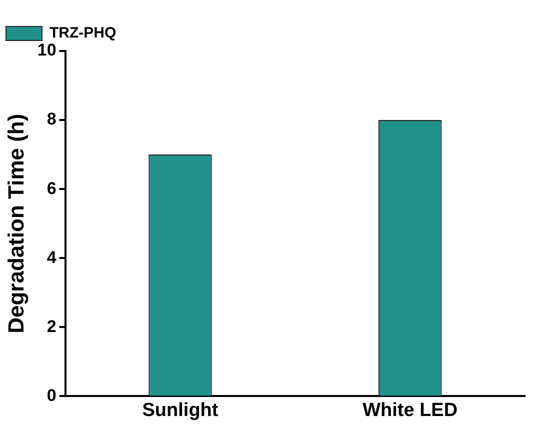 Image resolution: width=533 pixels, height=425 pixels. I want to click on y-tick-label: 8, so click(51, 119).